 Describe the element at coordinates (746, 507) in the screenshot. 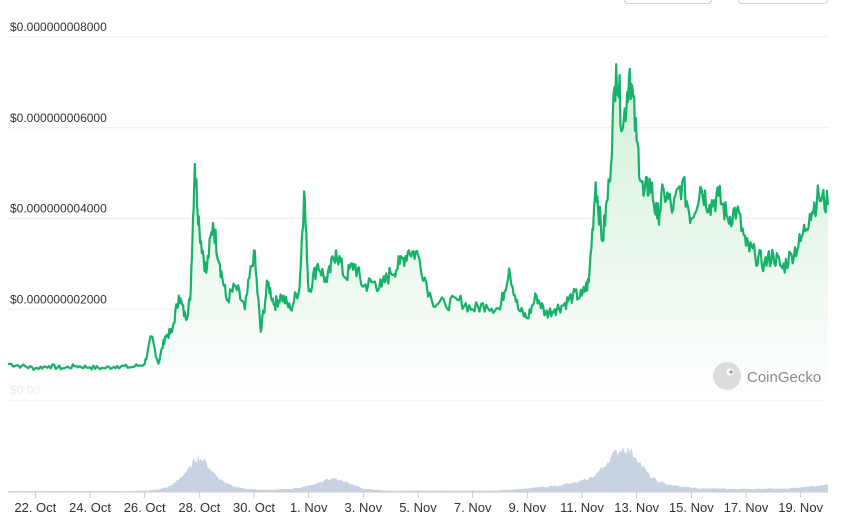

I see `x-tick-label: 17. Nov` at that location.